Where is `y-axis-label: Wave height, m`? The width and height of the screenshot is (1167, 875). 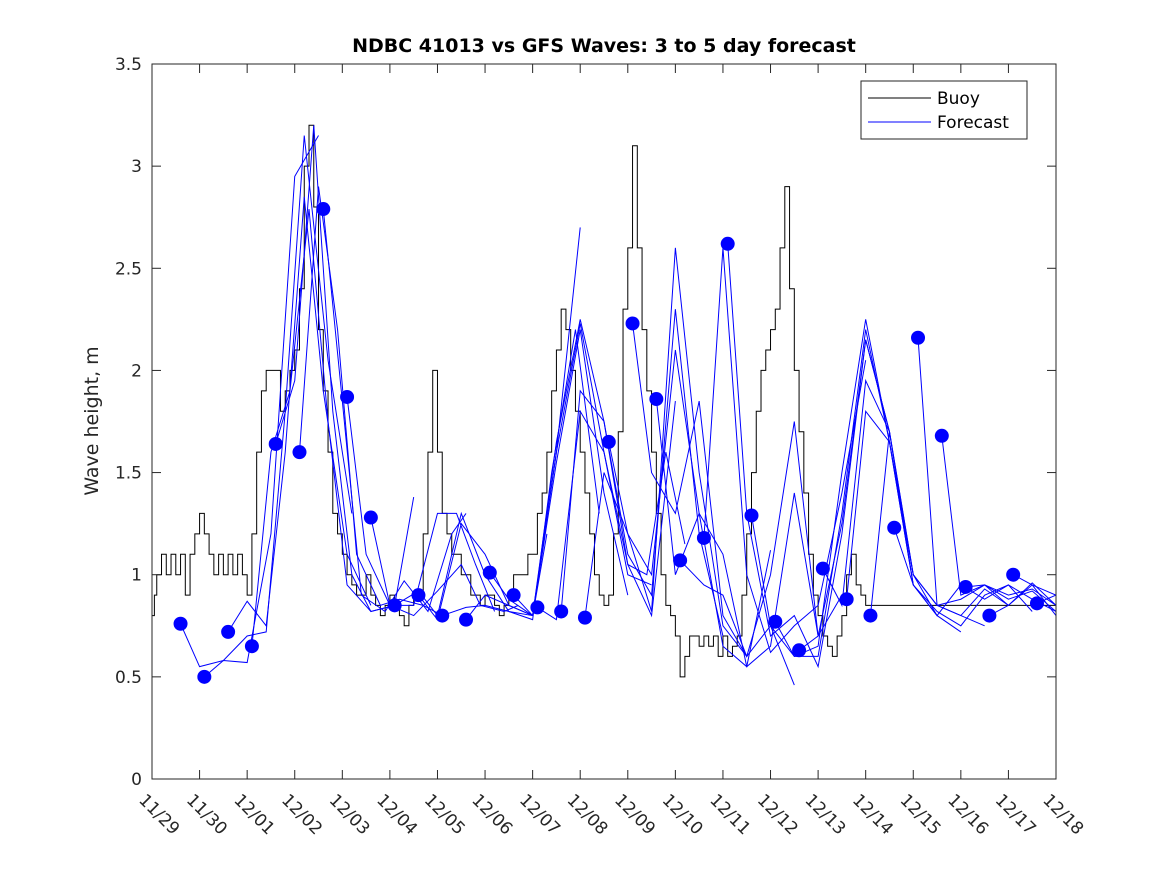 y-axis-label: Wave height, m is located at coordinates (92, 420).